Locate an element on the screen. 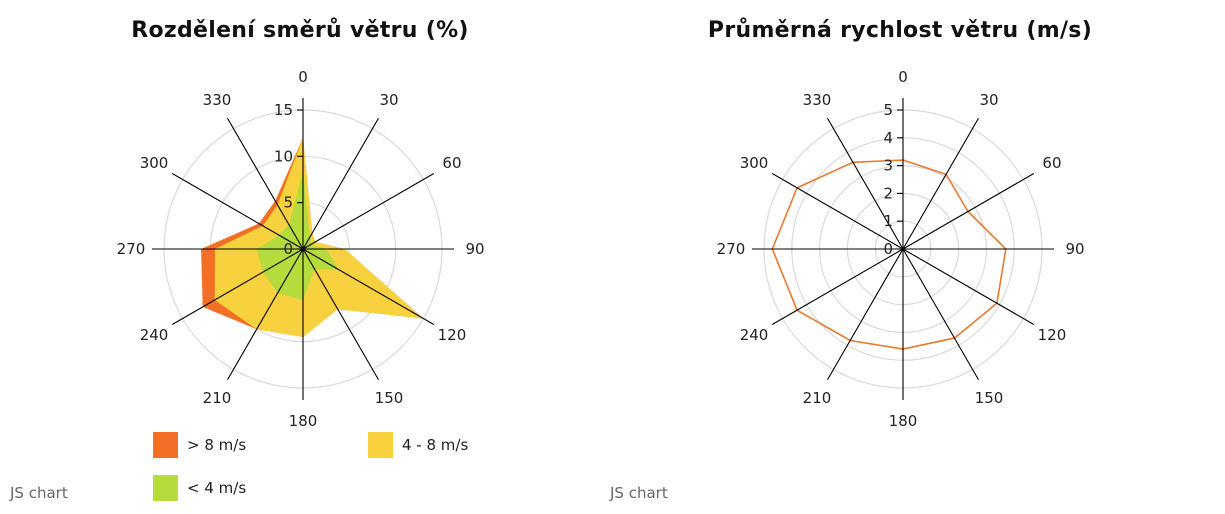 This screenshot has height=514, width=1225. chart-title: Průměrná rychlost větru (m/s) is located at coordinates (900, 30).